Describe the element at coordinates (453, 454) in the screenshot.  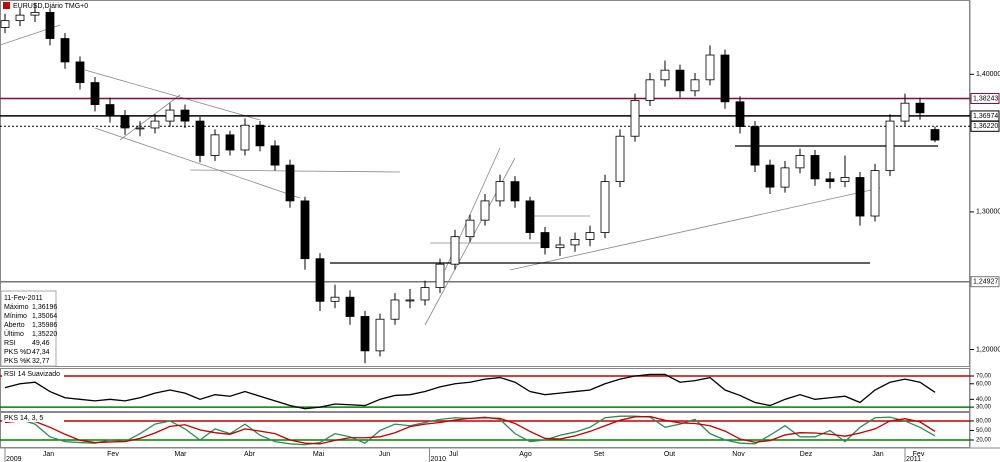
I see `x-tick-label: Jul` at that location.